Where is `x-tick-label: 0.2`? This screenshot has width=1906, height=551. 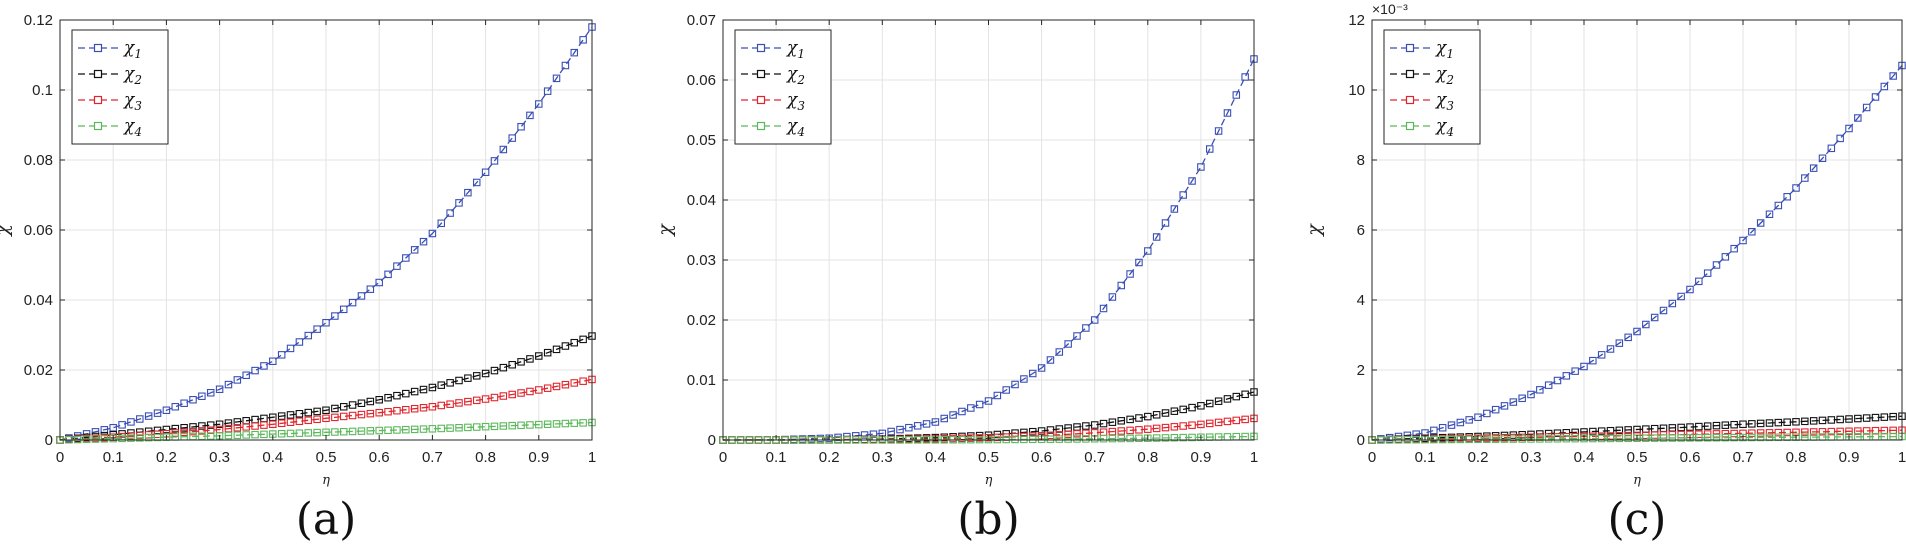
x-tick-label: 0.2 is located at coordinates (829, 457).